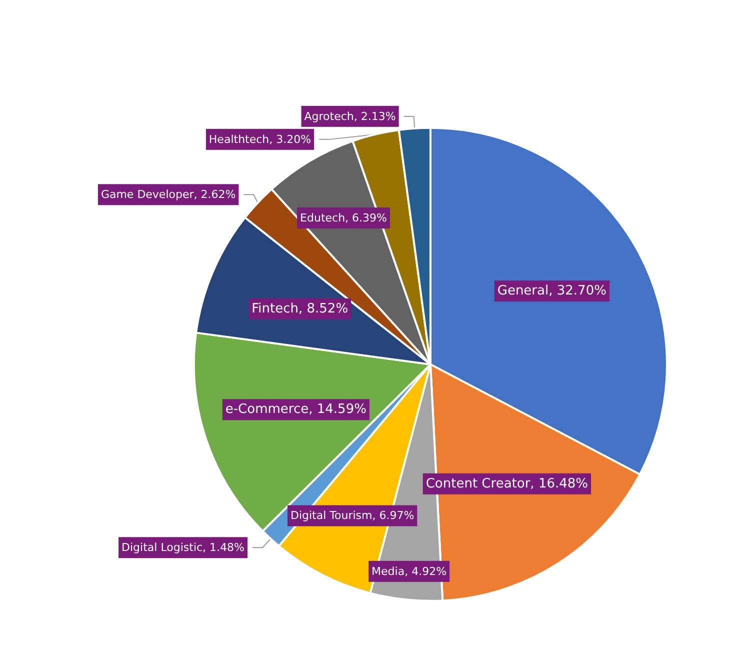 Image resolution: width=732 pixels, height=664 pixels. Describe the element at coordinates (343, 217) in the screenshot. I see `slice-label: Edutech, 6.39%` at that location.